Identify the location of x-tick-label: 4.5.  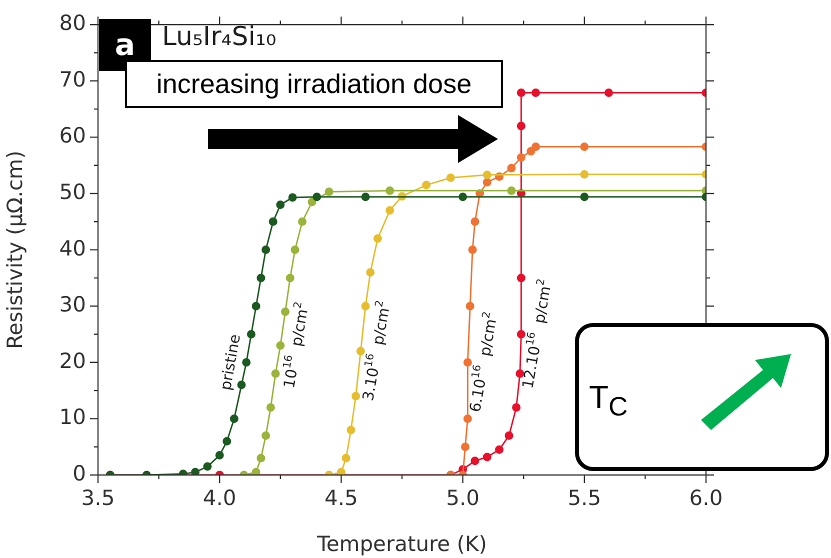
(341, 498).